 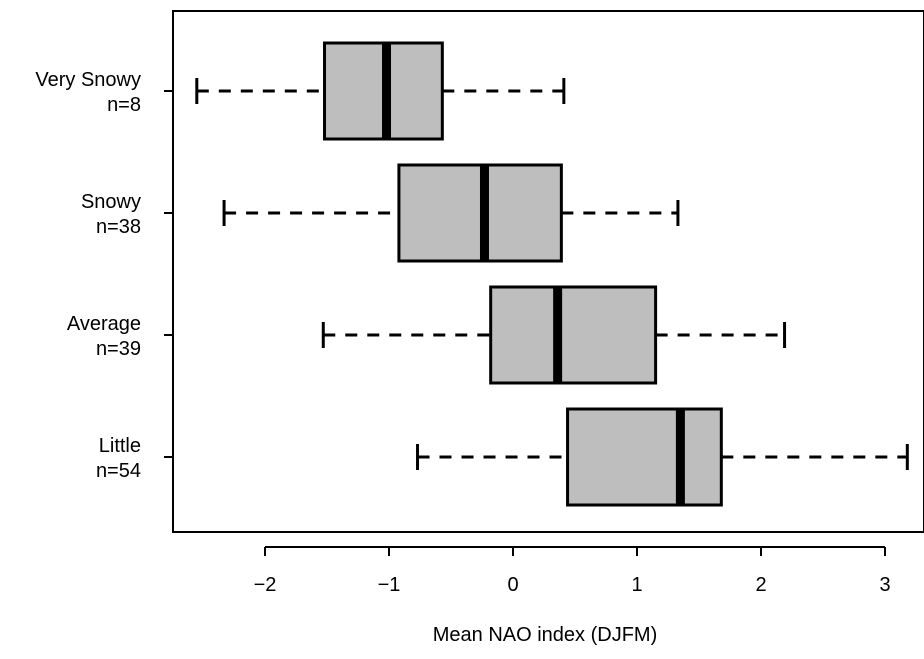 I want to click on y-category-label: Little, so click(x=120, y=446).